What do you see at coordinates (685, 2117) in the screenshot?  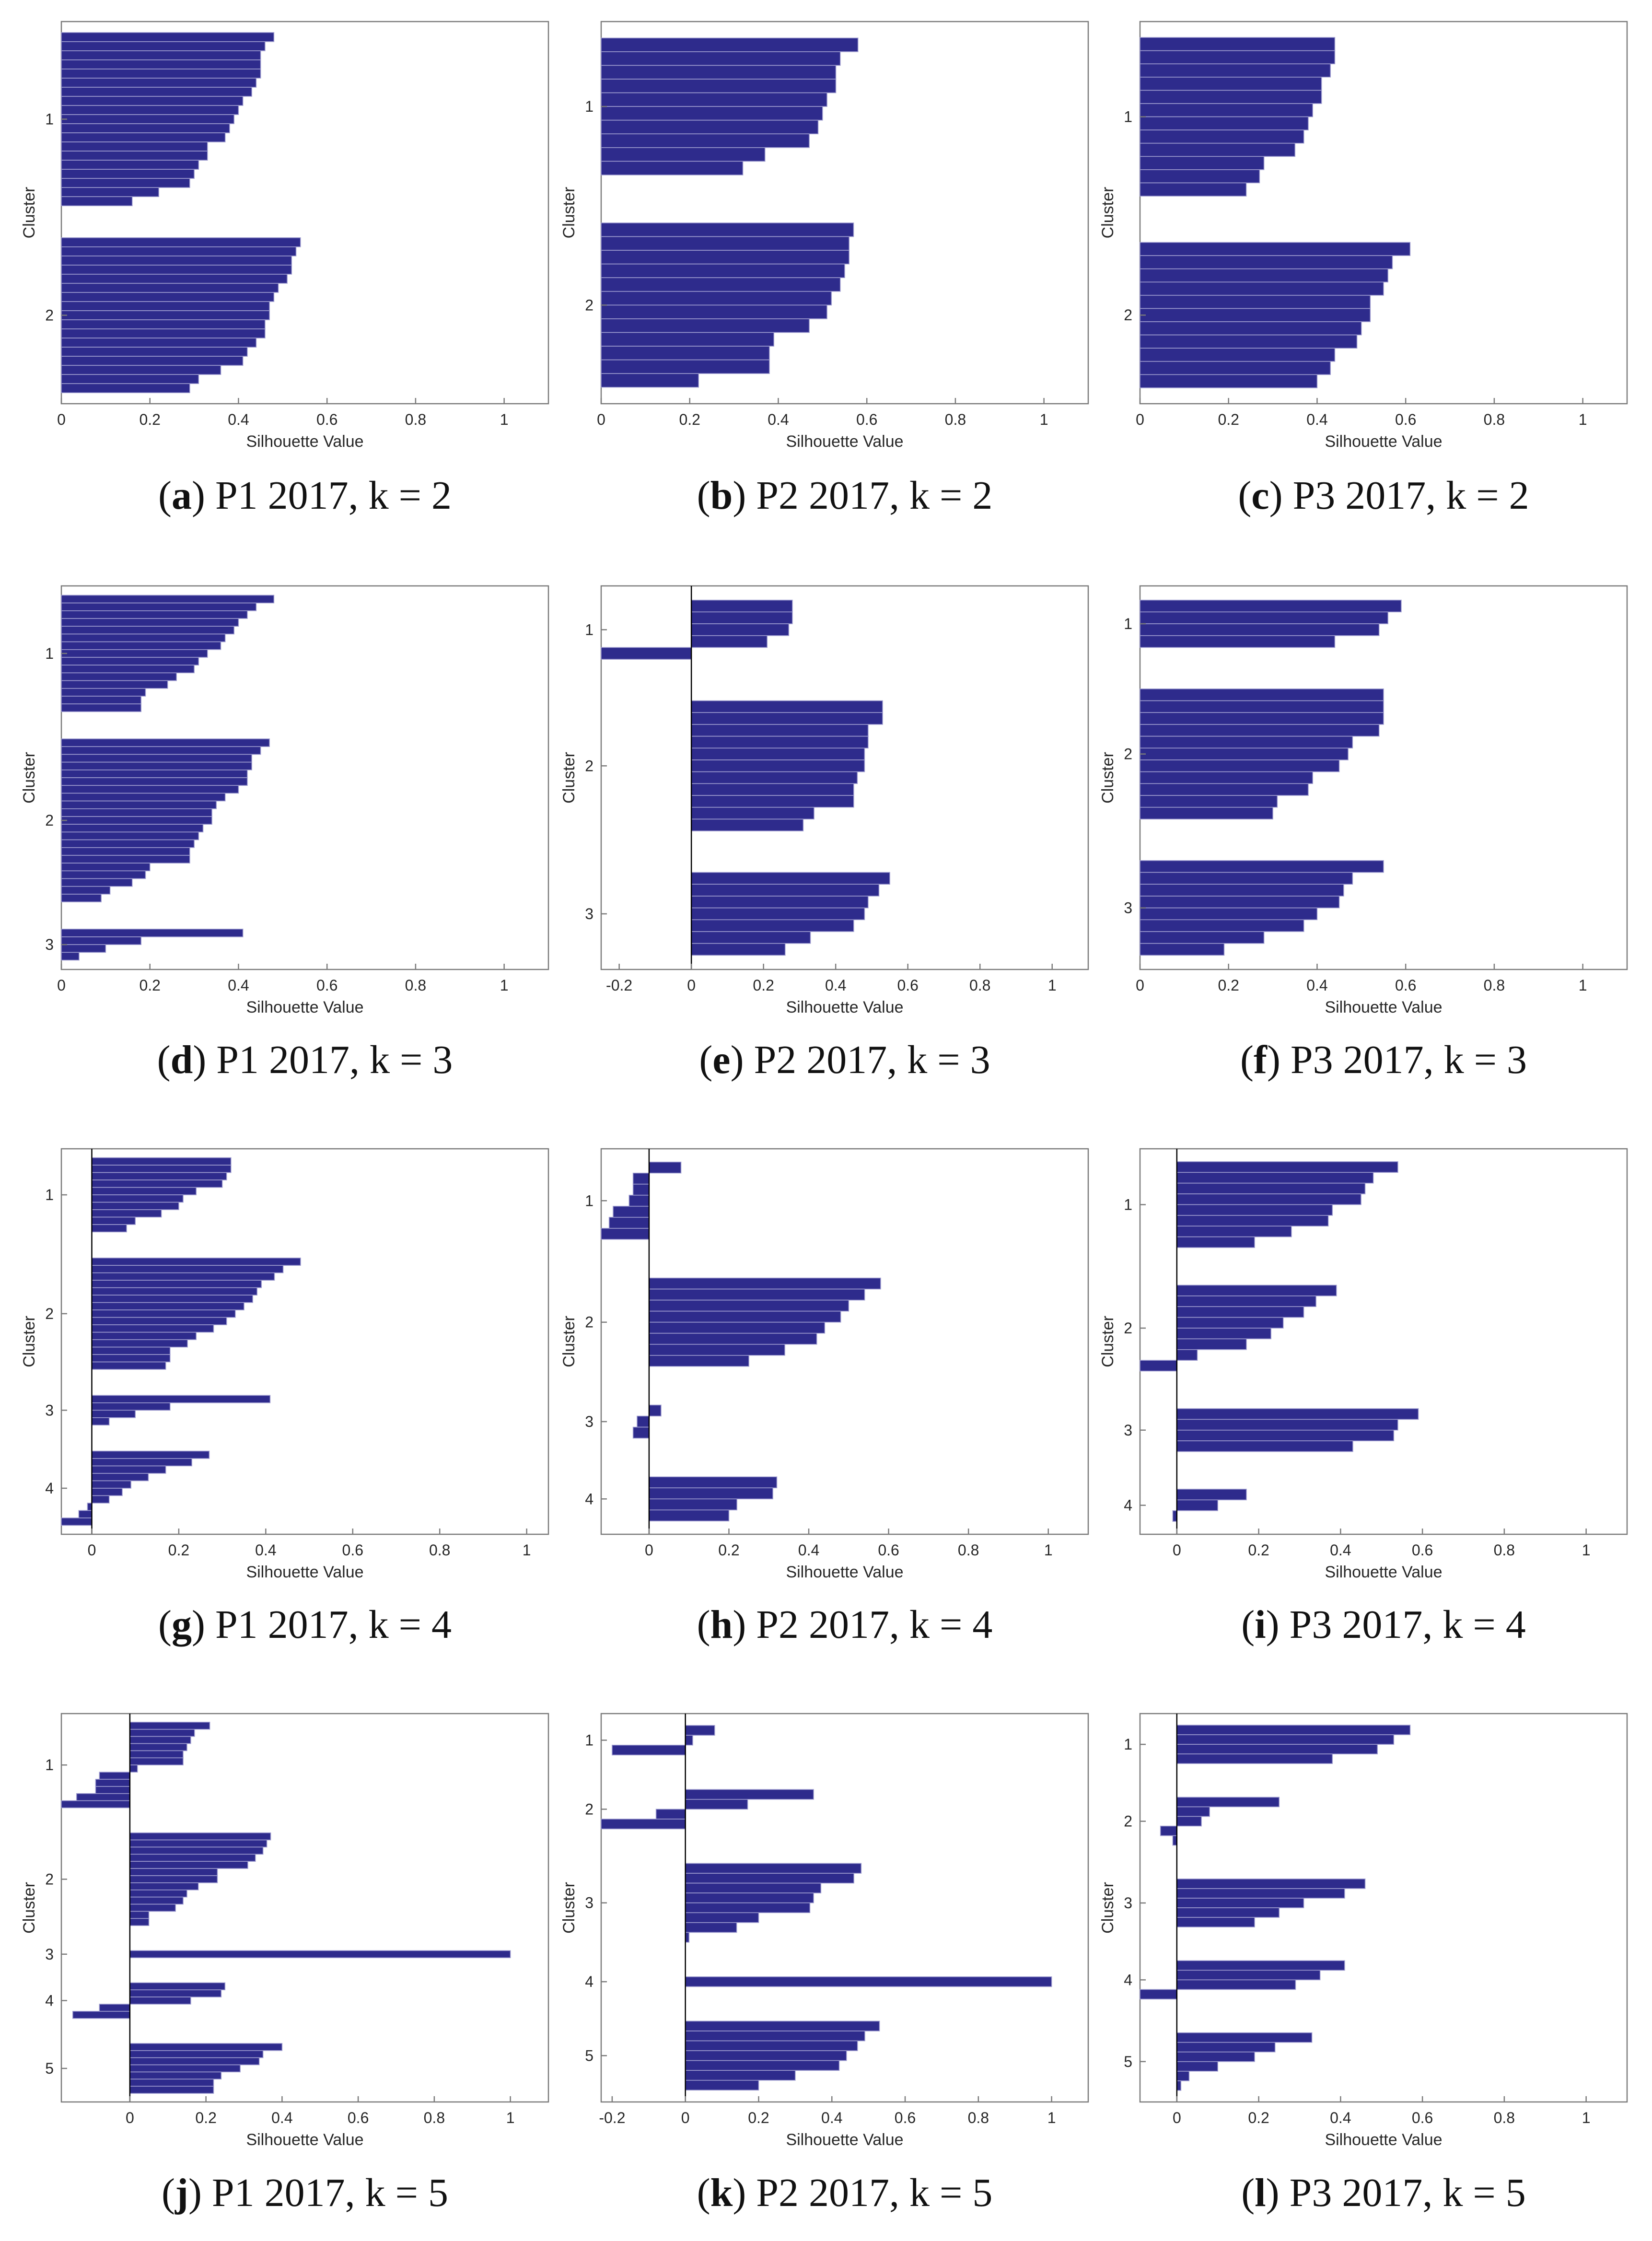 I see `xtick-label: 0` at bounding box center [685, 2117].